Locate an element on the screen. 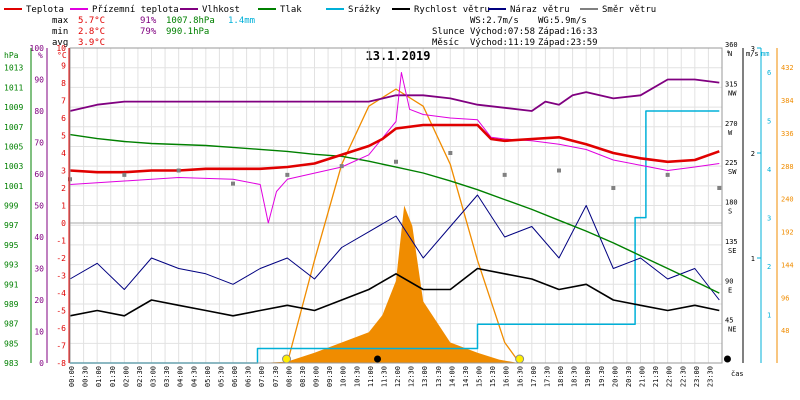 The image size is (800, 400). rad-tick-3: 288 is located at coordinates (787, 167).